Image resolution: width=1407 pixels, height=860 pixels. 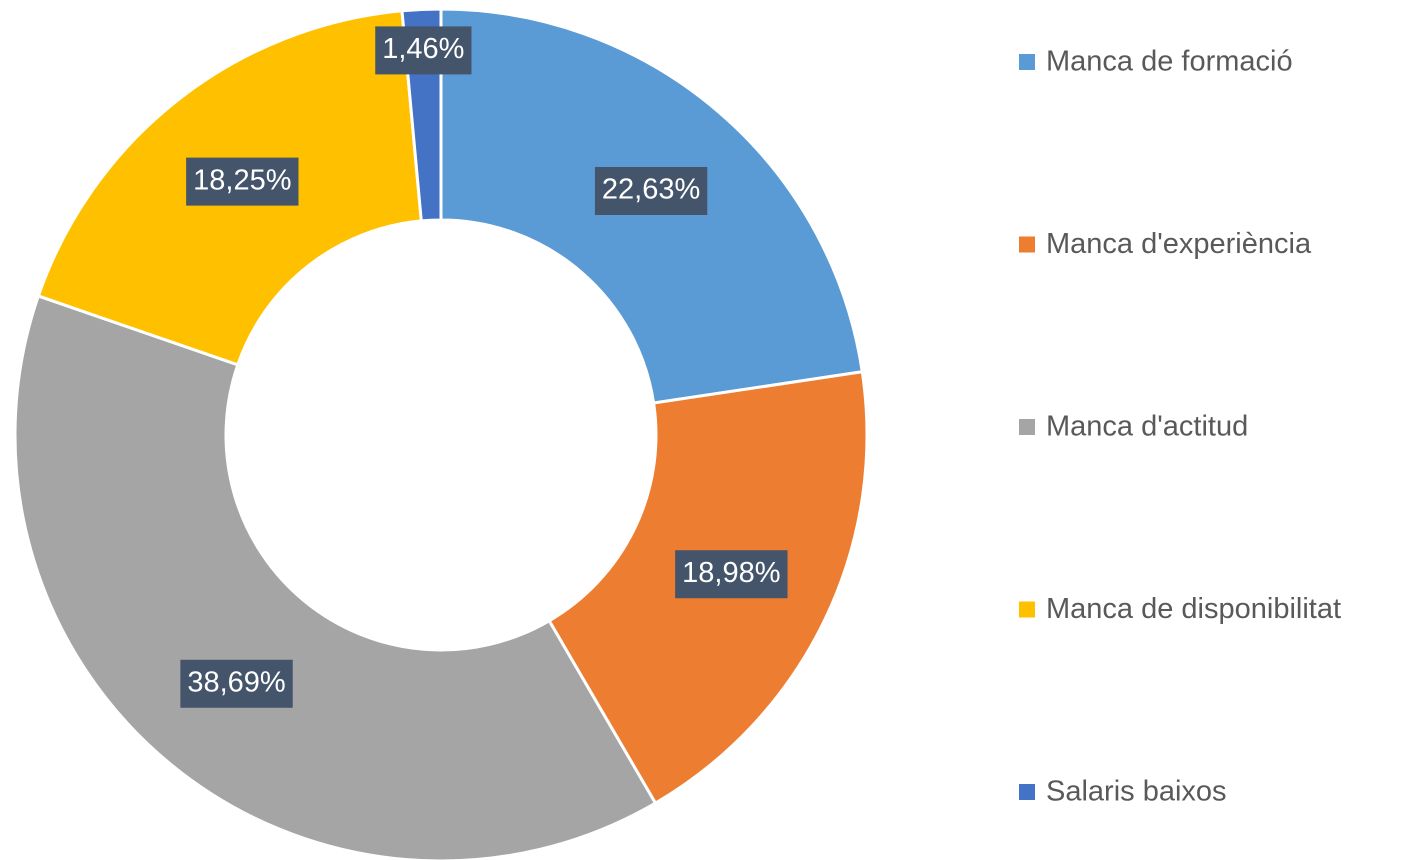 What do you see at coordinates (1179, 244) in the screenshot?
I see `legend-label: Manca d'experiència` at bounding box center [1179, 244].